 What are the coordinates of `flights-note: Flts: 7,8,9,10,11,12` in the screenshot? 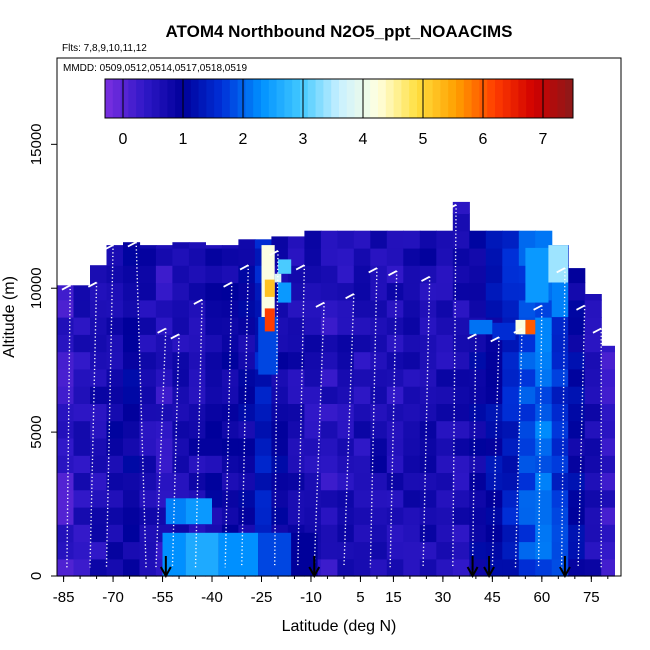 It's located at (104, 48).